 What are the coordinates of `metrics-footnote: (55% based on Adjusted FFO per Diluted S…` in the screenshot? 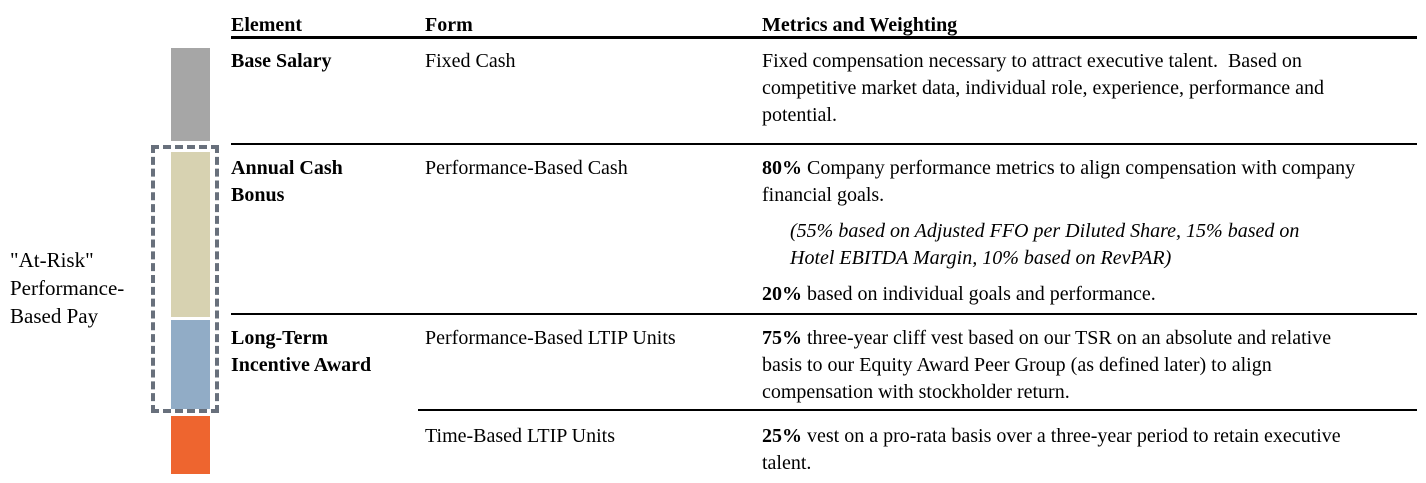 It's located at (1045, 244).